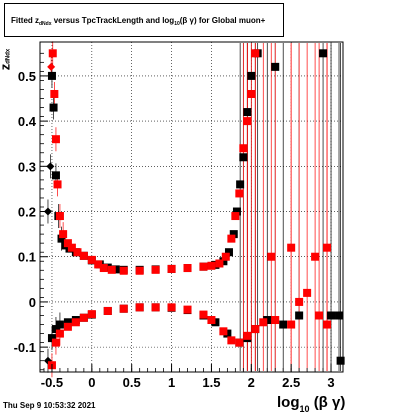  What do you see at coordinates (91, 382) in the screenshot?
I see `x-tick-label: 0` at bounding box center [91, 382].